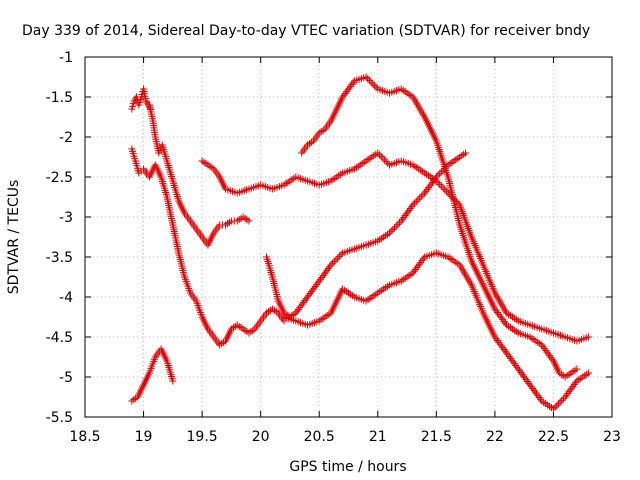  What do you see at coordinates (319, 437) in the screenshot?
I see `x-tick-label: 20.5` at bounding box center [319, 437].